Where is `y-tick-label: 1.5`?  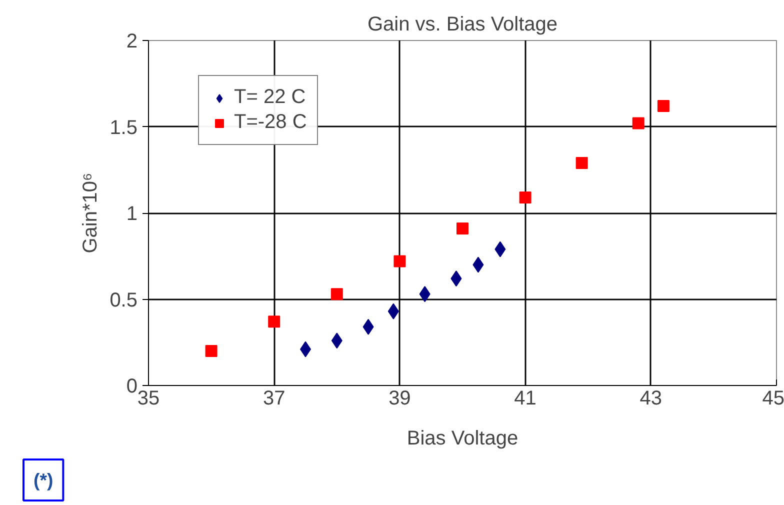 y-tick-label: 1.5 is located at coordinates (124, 127).